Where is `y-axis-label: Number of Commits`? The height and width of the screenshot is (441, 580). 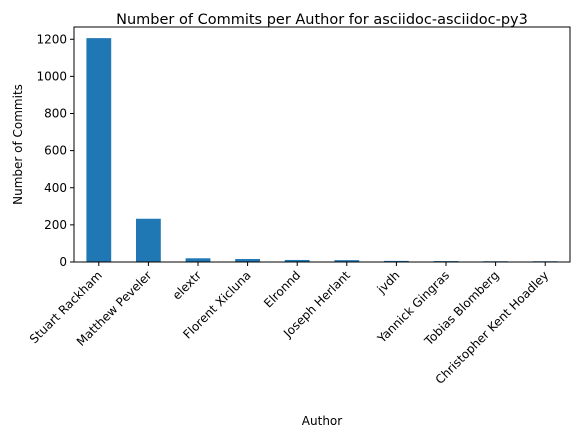
y-axis-label: Number of Commits is located at coordinates (18, 144).